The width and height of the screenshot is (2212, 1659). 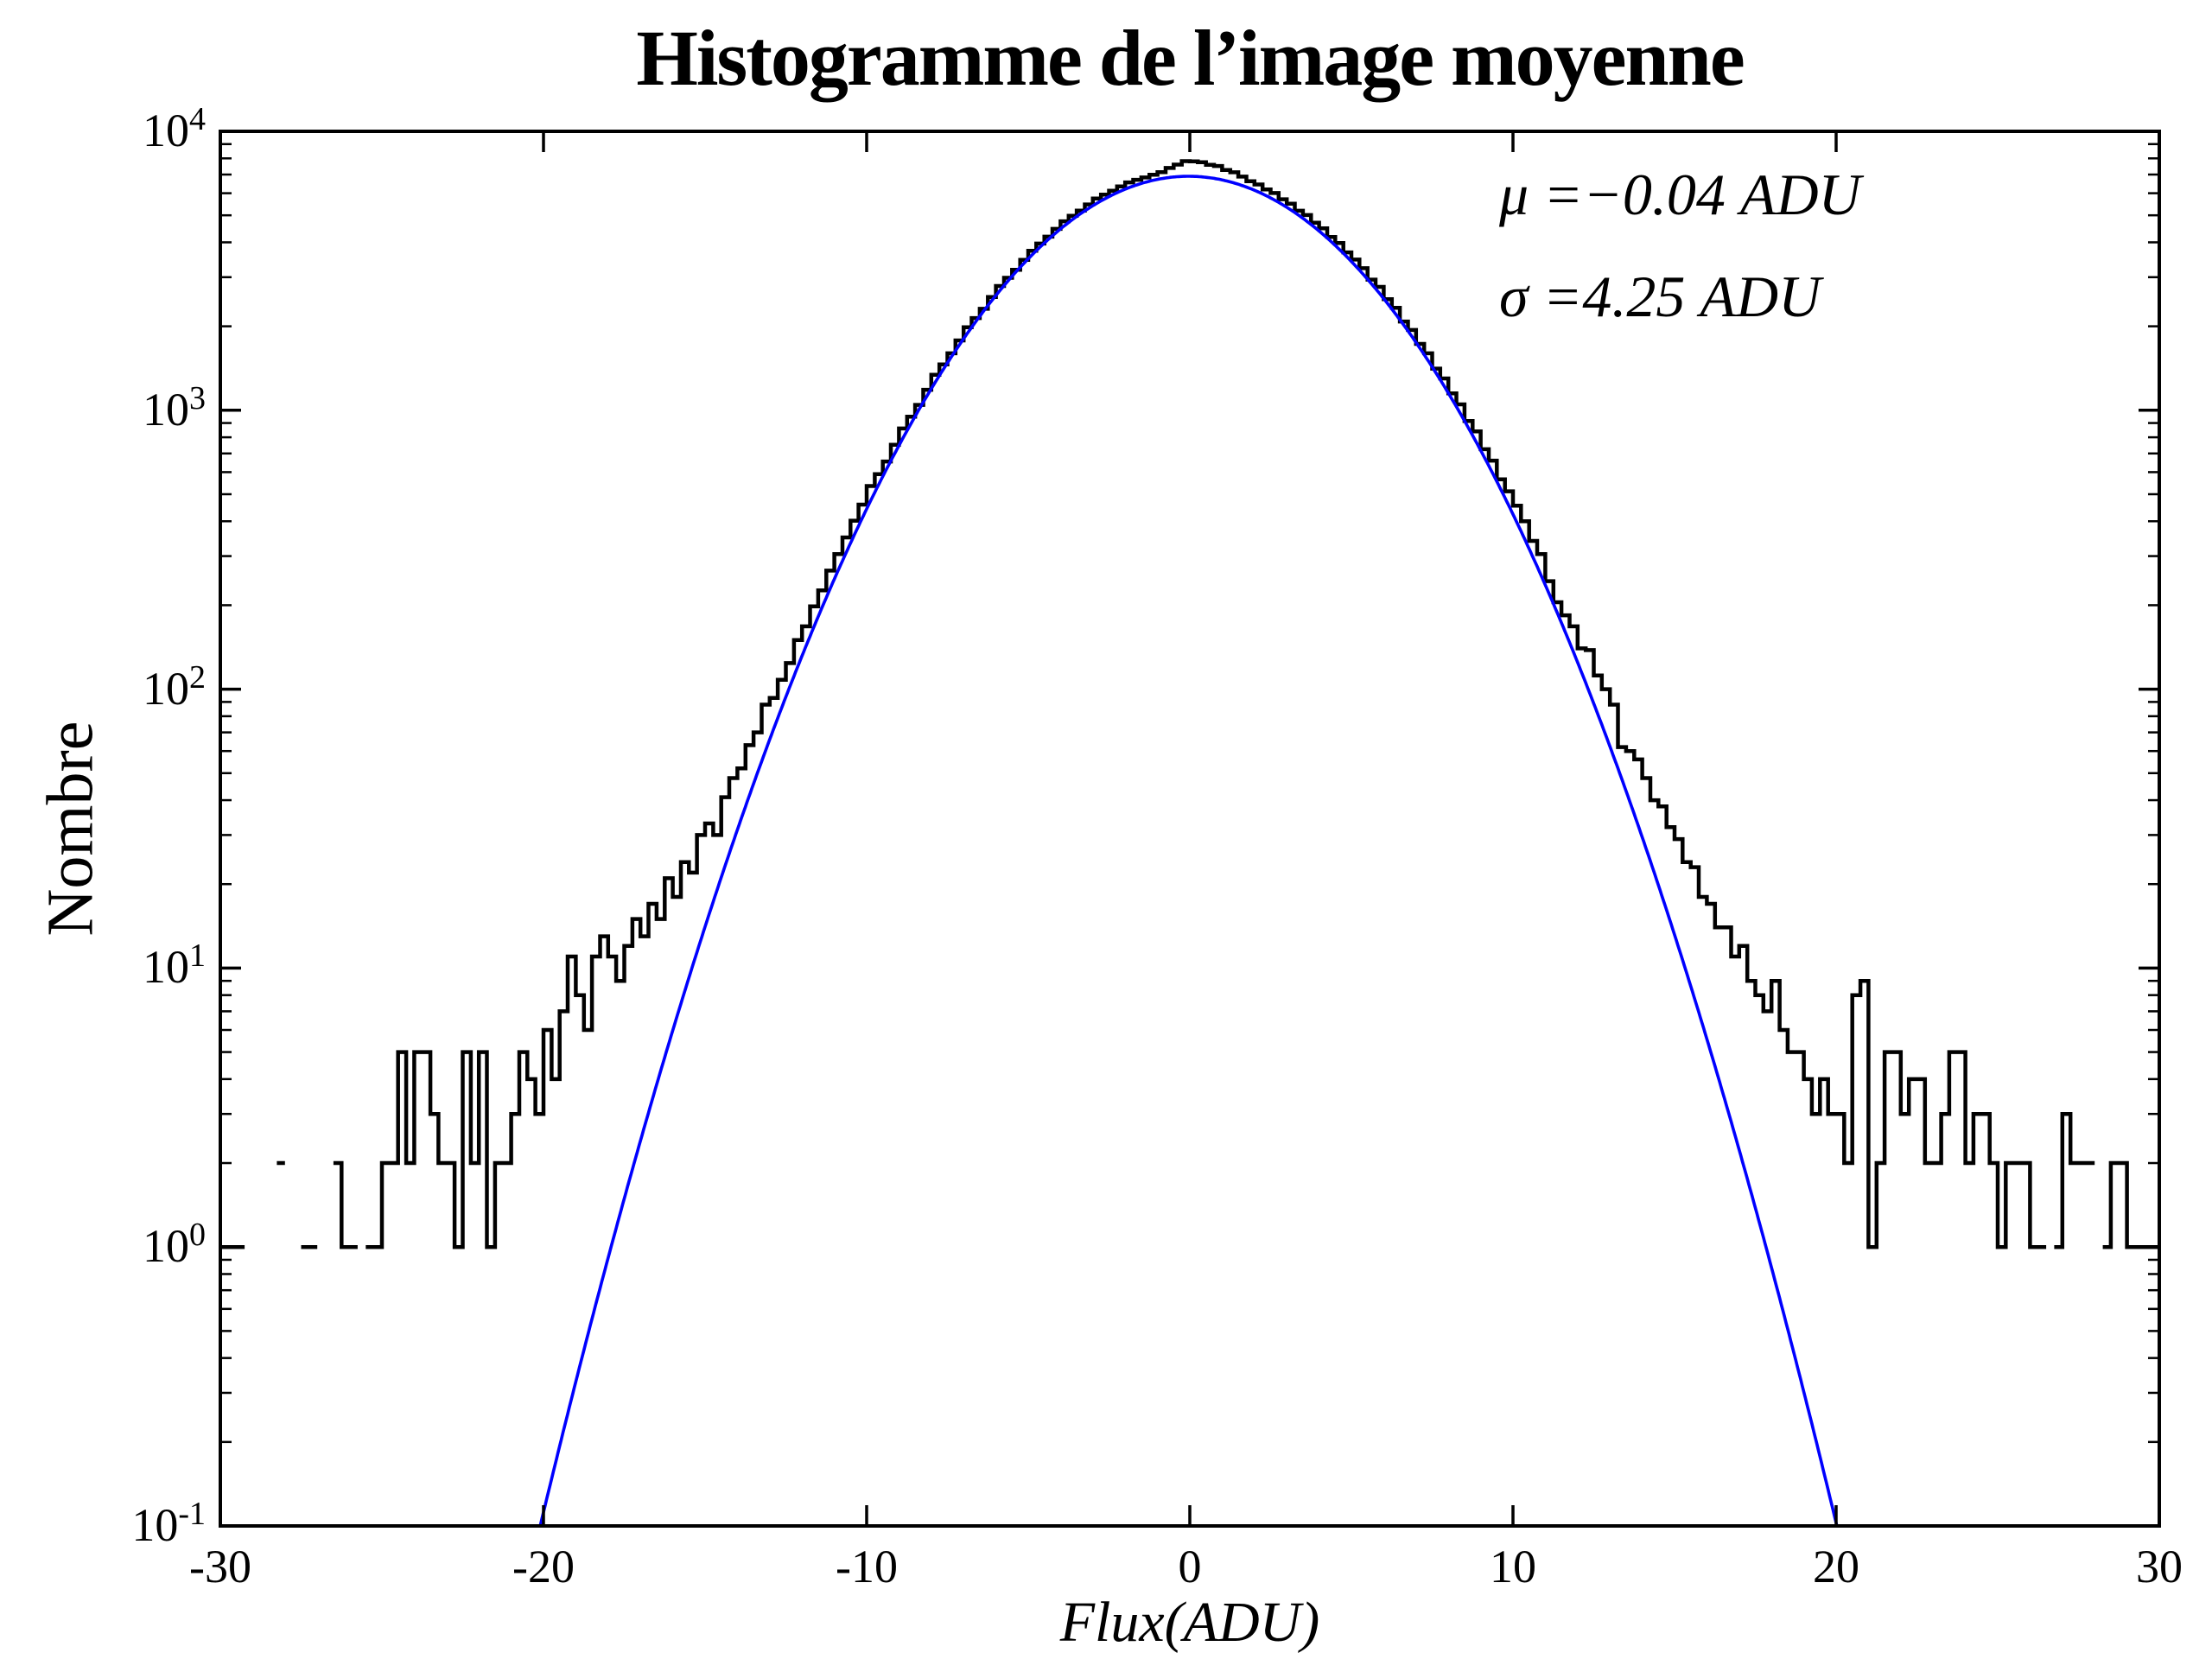 I want to click on annotation-sigma: σ =4.25 ADU, so click(x=1660, y=296).